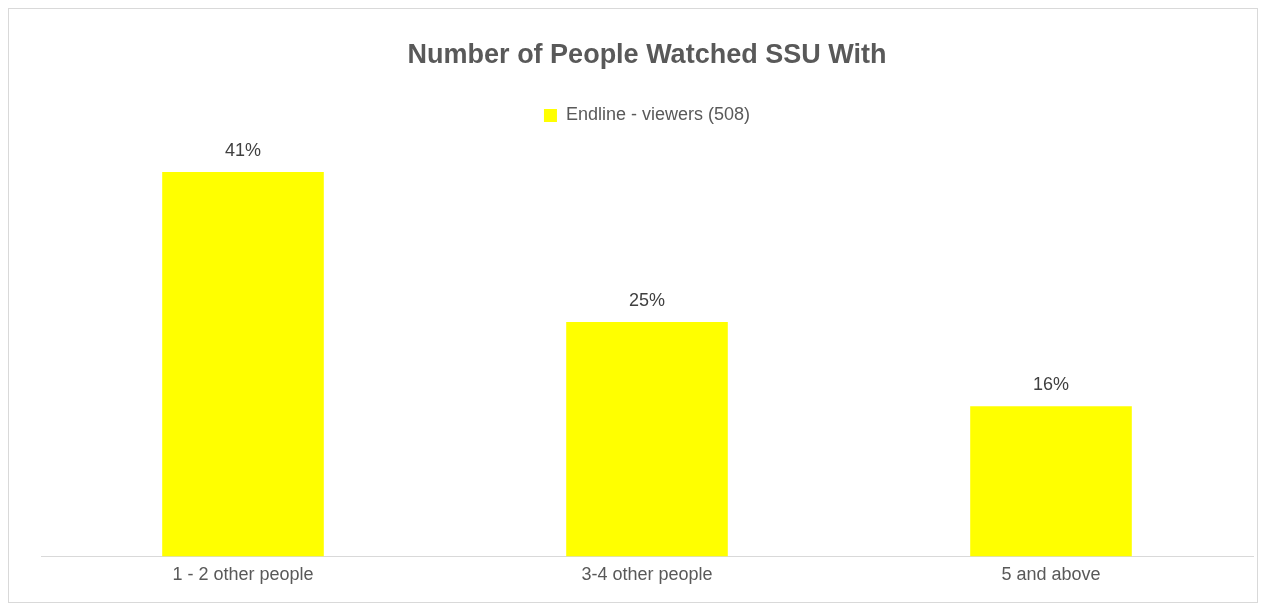 The width and height of the screenshot is (1262, 603). Describe the element at coordinates (658, 114) in the screenshot. I see `legend-label: Endline - viewers (508)` at that location.